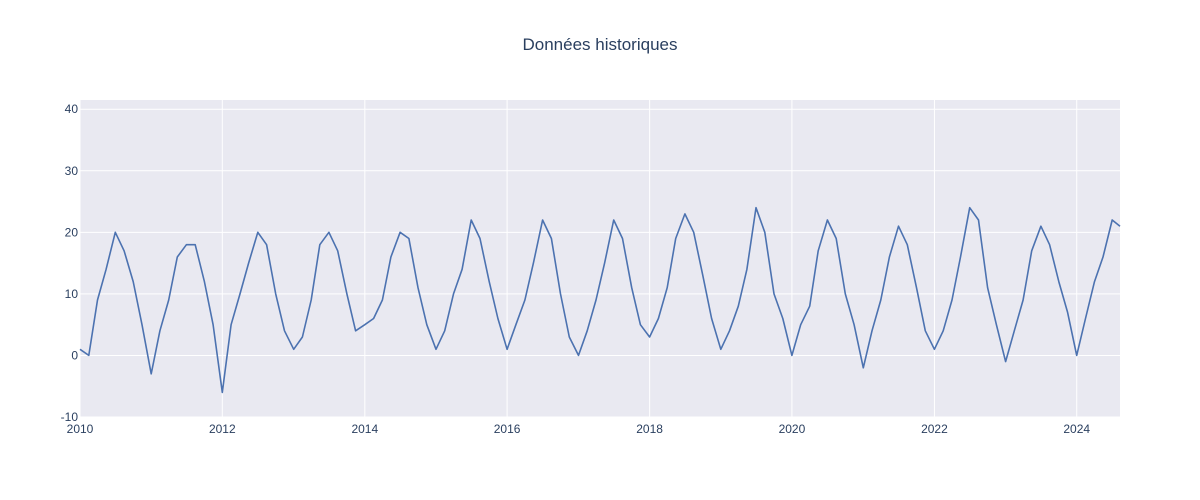 The image size is (1200, 500). Describe the element at coordinates (222, 429) in the screenshot. I see `x-tick-label: 2012` at that location.